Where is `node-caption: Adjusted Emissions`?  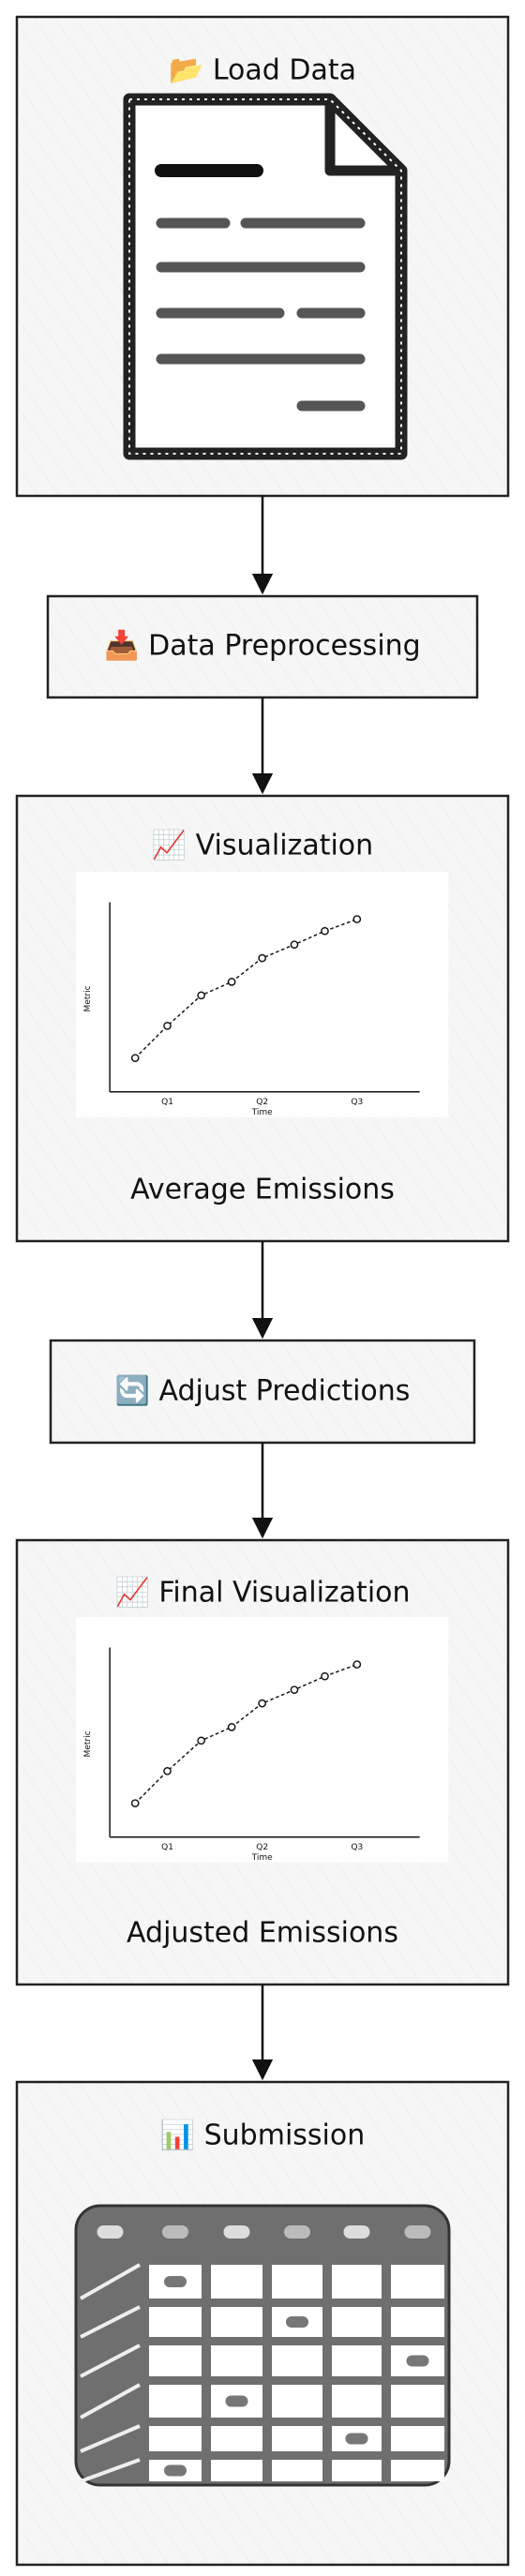 node-caption: Adjusted Emissions is located at coordinates (262, 1934).